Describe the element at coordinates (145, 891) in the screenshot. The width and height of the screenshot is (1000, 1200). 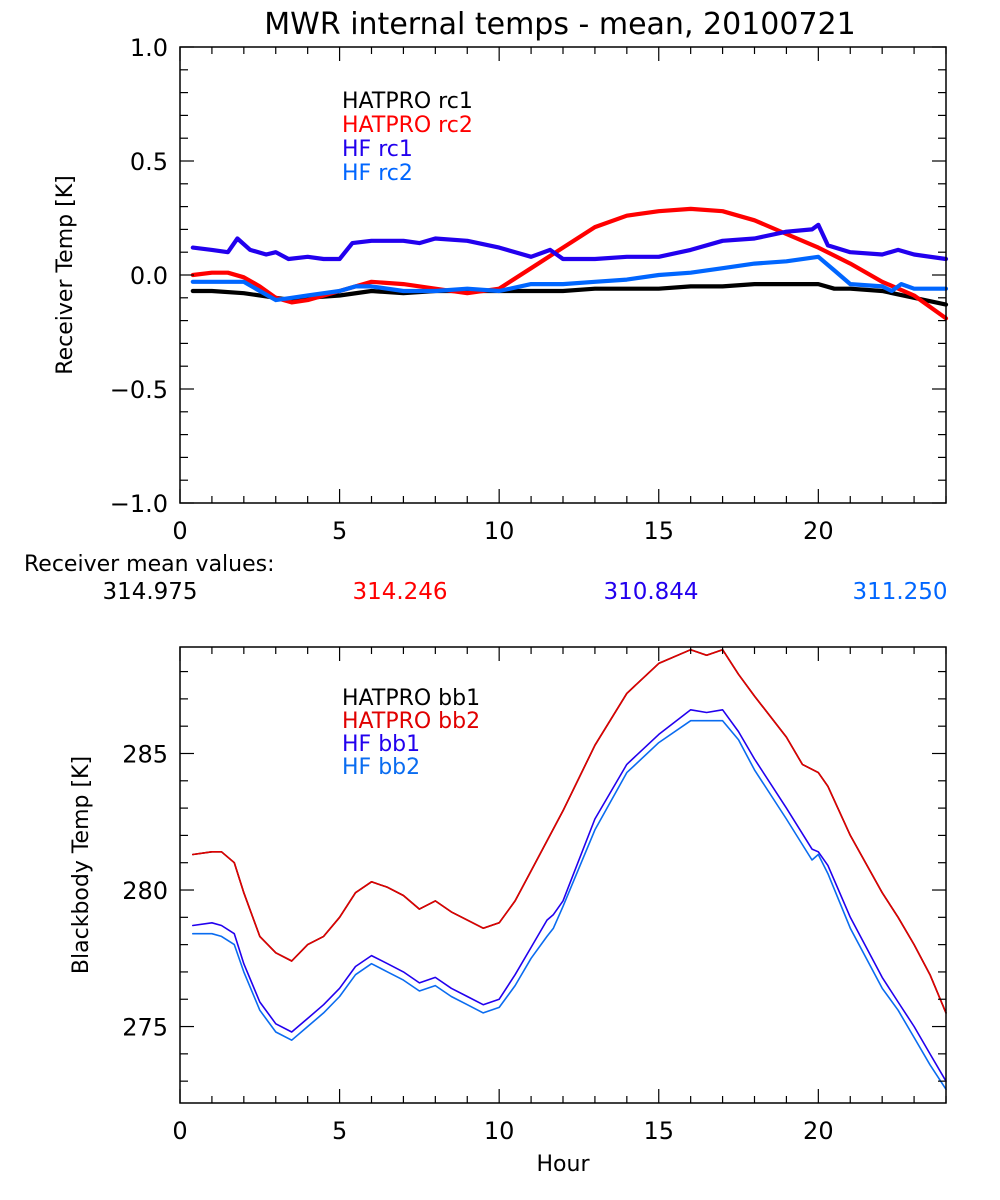
I see `y-tick-label: 280` at that location.